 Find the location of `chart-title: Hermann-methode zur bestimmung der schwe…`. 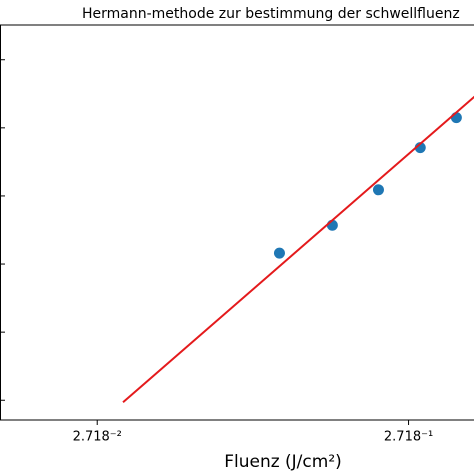

chart-title: Hermann-methode zur bestimmung der schwe… is located at coordinates (271, 14).